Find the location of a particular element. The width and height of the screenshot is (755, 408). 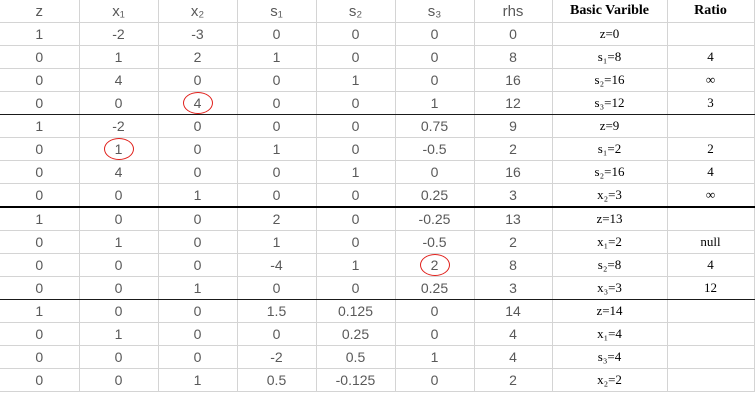

pivot-element: 2 is located at coordinates (434, 265).